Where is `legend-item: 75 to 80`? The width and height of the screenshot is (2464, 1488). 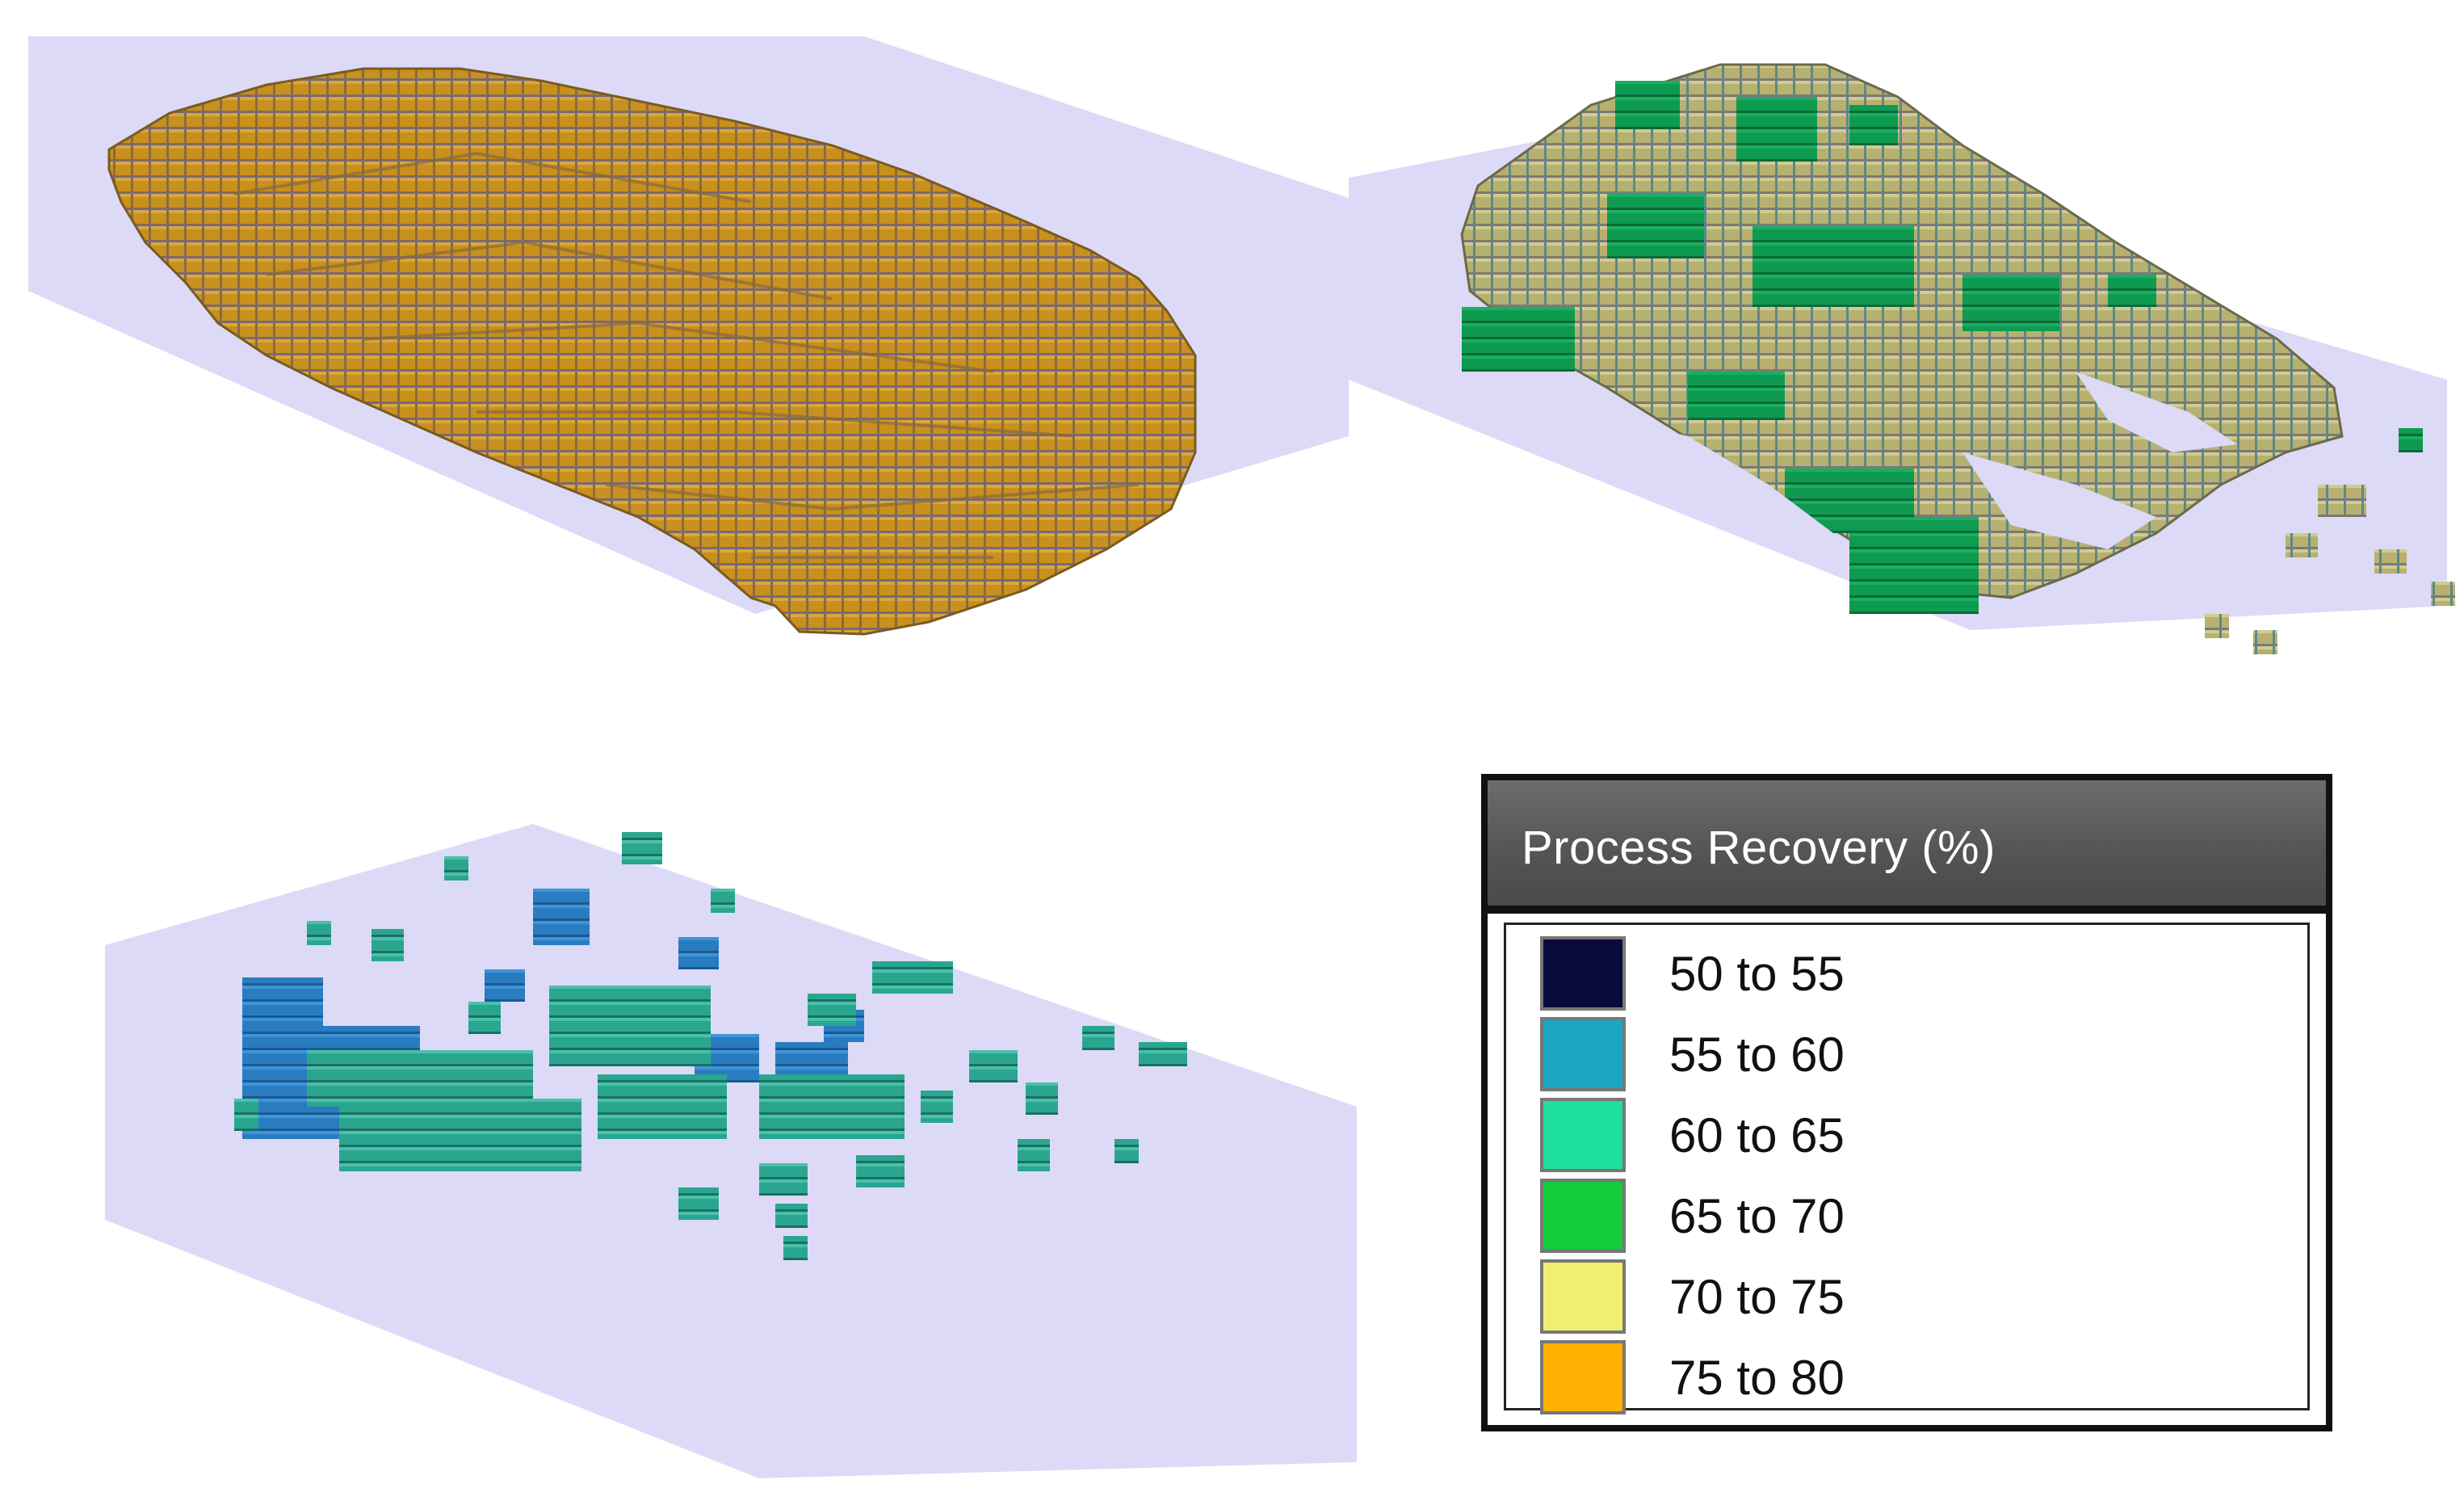 legend-item: 75 to 80 is located at coordinates (1863, 1377).